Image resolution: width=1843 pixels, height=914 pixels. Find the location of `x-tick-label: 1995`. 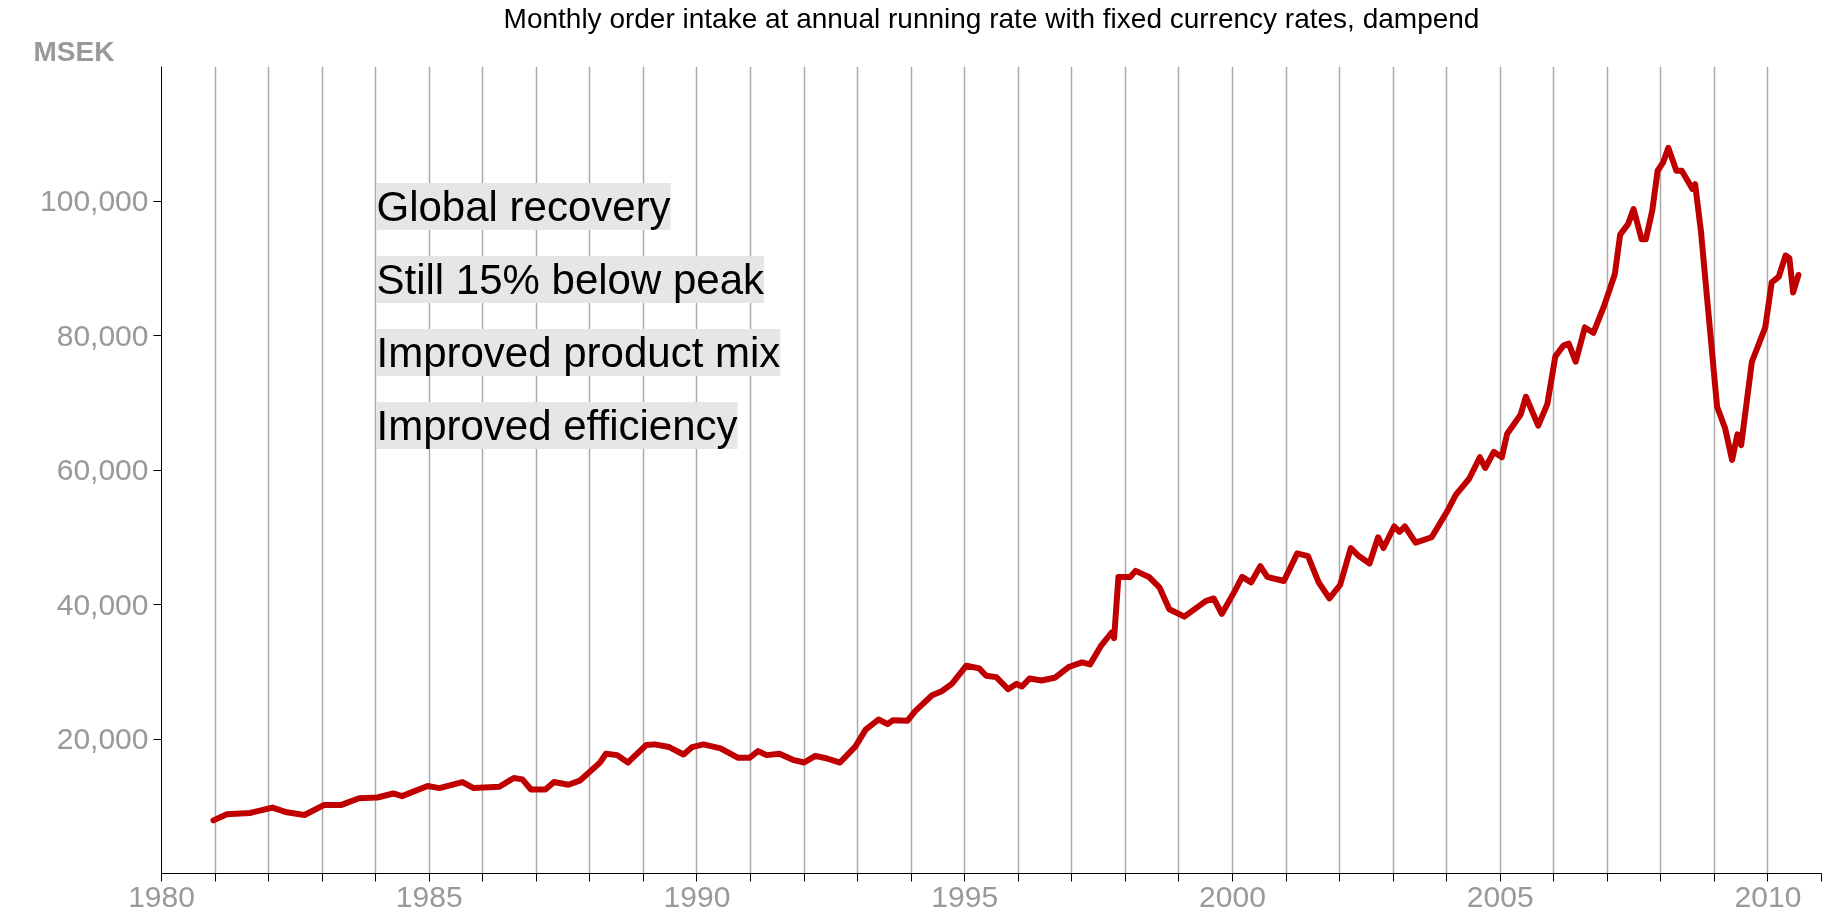

x-tick-label: 1995 is located at coordinates (965, 896).